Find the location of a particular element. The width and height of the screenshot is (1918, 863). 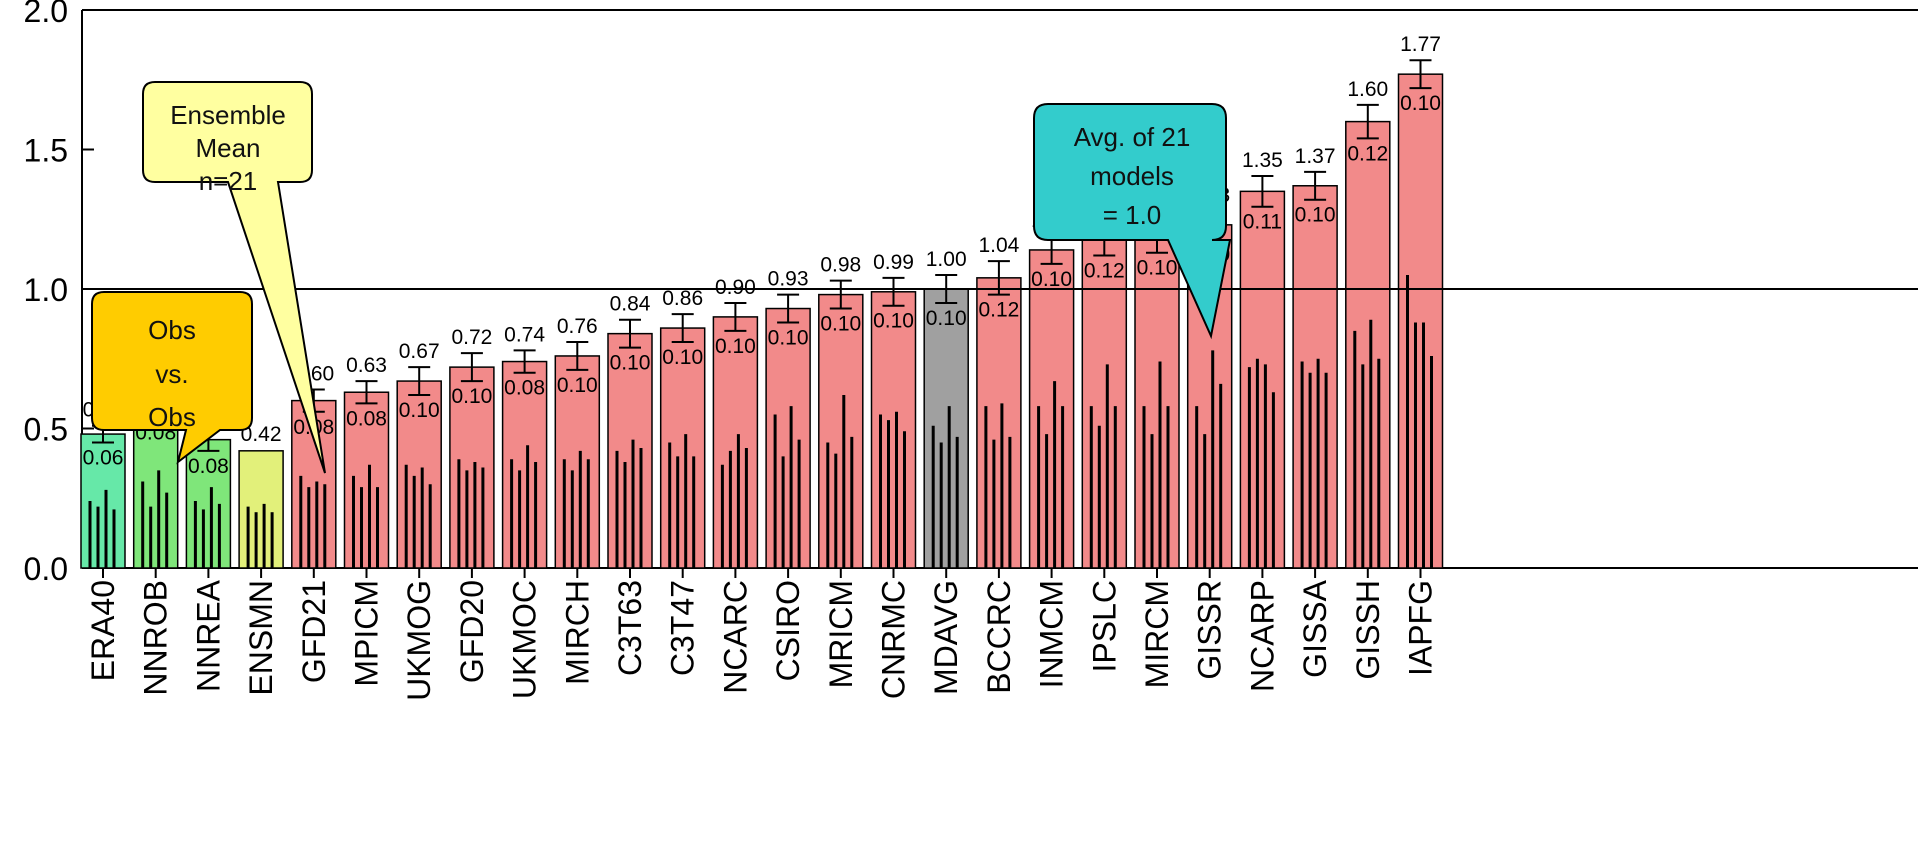

bar-group-ukmoc: 0.08 0.74 UKMOC is located at coordinates (524, 511).